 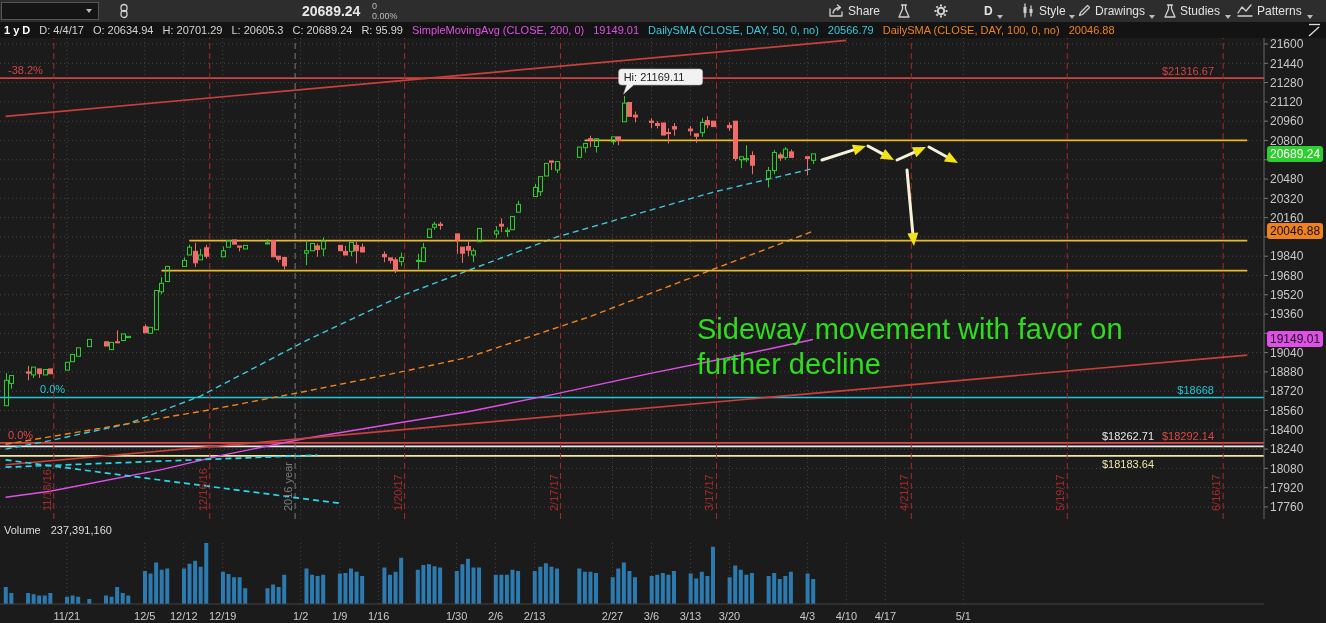 I want to click on value-badge: 20689.24, so click(x=1295, y=153).